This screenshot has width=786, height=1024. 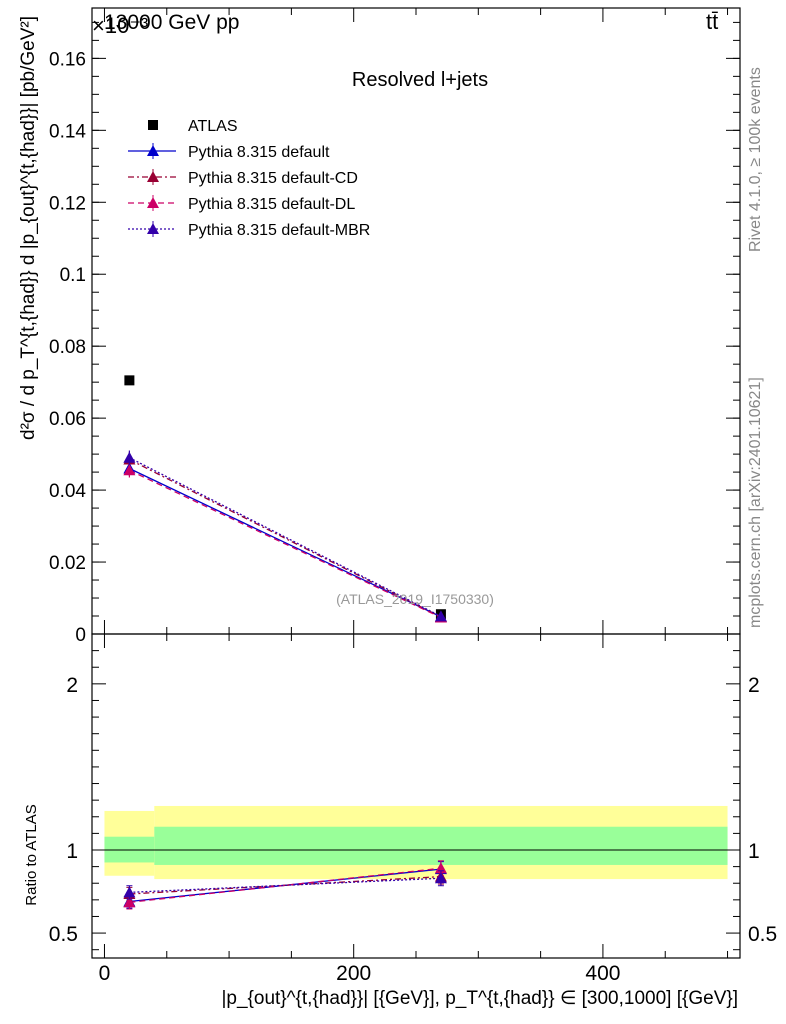 What do you see at coordinates (441, 845) in the screenshot?
I see `uncertainty-band-green` at bounding box center [441, 845].